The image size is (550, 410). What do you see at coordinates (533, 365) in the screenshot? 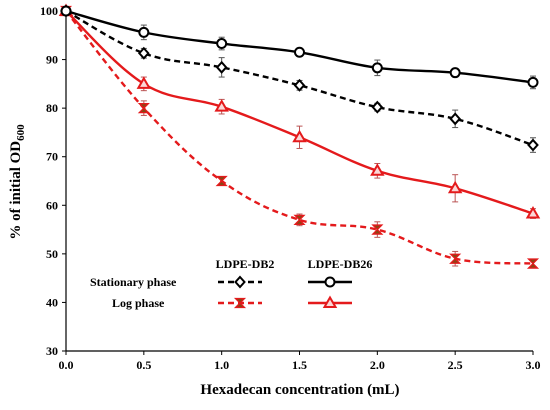
I see `x-tick-label: 3.0` at bounding box center [533, 365].